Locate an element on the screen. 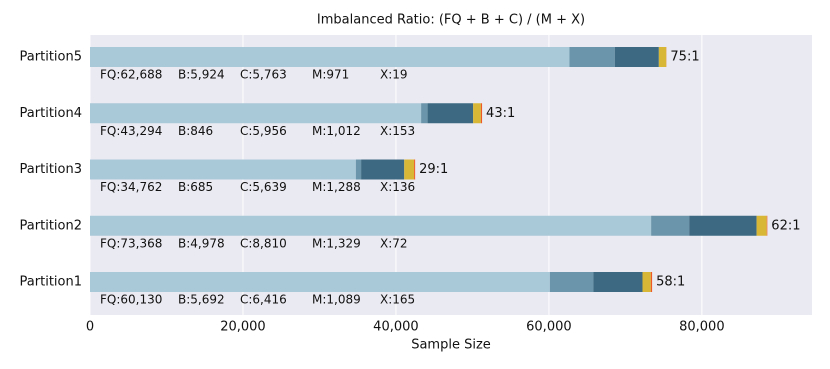 The image size is (830, 369). segment-label: FQ:34,762 is located at coordinates (131, 187).